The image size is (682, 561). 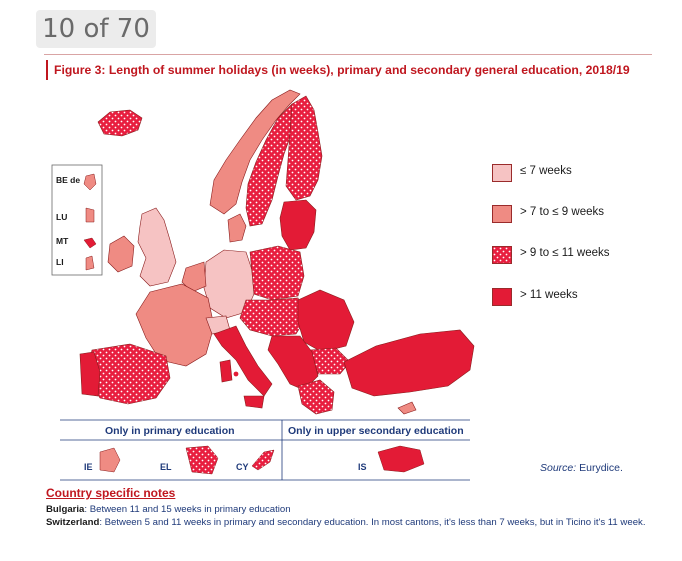 What do you see at coordinates (243, 361) in the screenshot?
I see `italy-region` at bounding box center [243, 361].